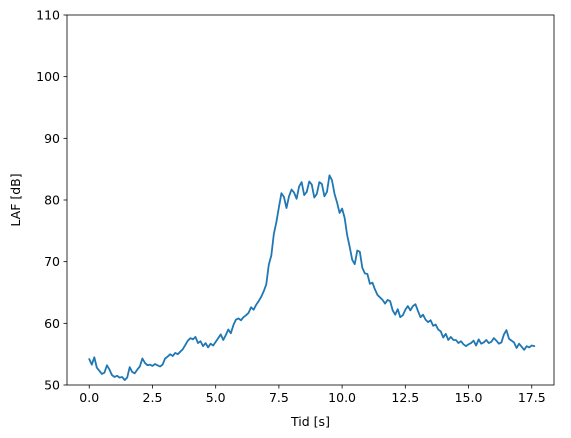  What do you see at coordinates (52, 323) in the screenshot?
I see `y-tick-label: 60` at bounding box center [52, 323].